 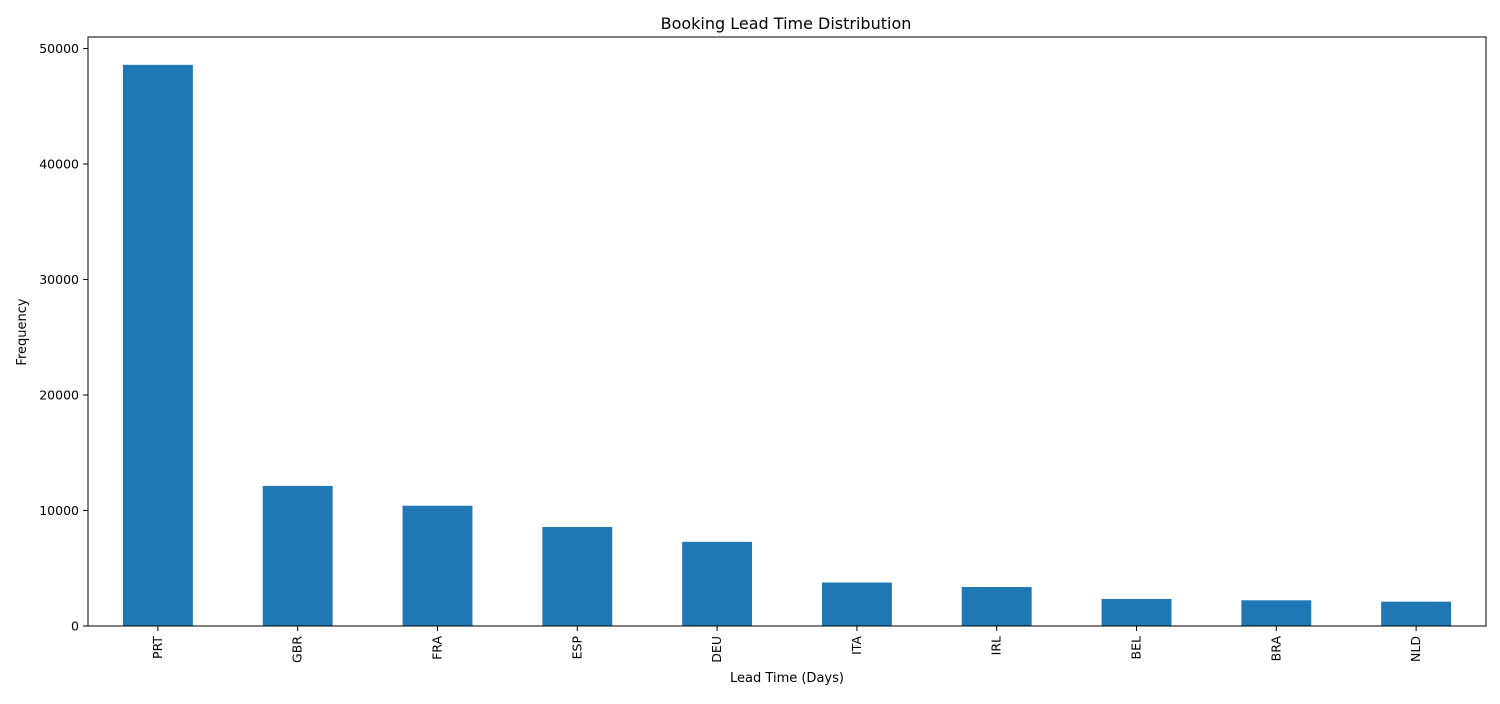 I want to click on y-tick-label: 50000, so click(x=59, y=48).